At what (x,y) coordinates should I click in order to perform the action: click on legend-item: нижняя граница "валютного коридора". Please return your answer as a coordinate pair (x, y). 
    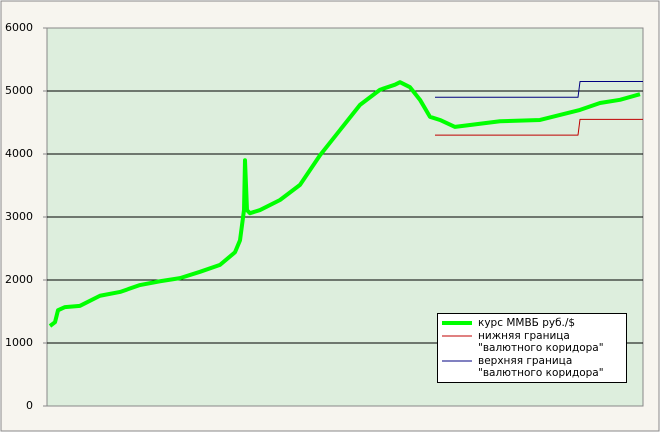
    Looking at the image, I should click on (532, 342).